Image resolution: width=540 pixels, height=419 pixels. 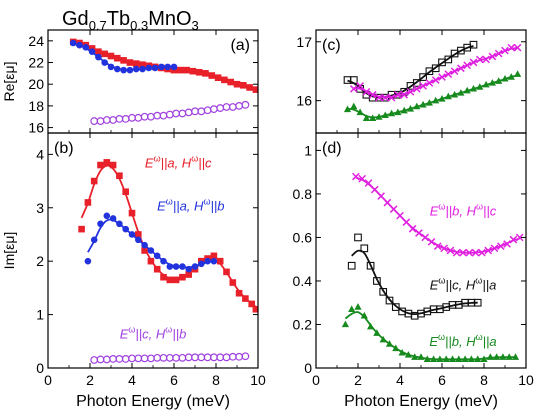 I want to click on x-tick-label-b: 0, so click(x=48, y=380).